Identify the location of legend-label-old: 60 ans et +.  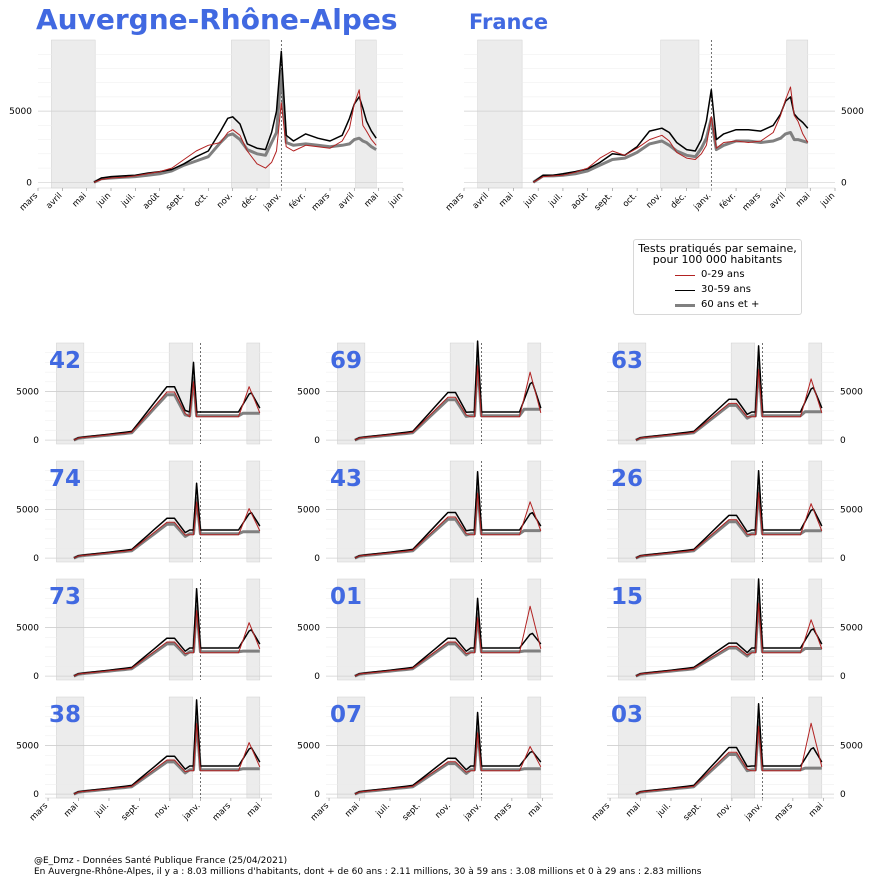
(730, 304).